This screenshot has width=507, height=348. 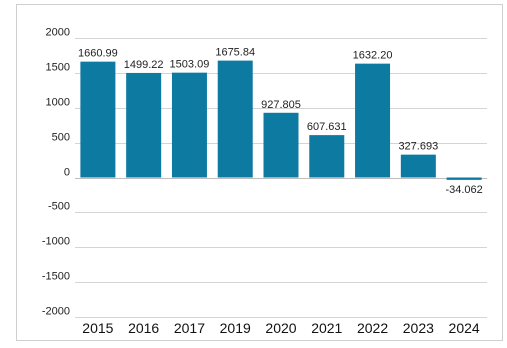 What do you see at coordinates (189, 328) in the screenshot?
I see `x-tick-label: 2017` at bounding box center [189, 328].